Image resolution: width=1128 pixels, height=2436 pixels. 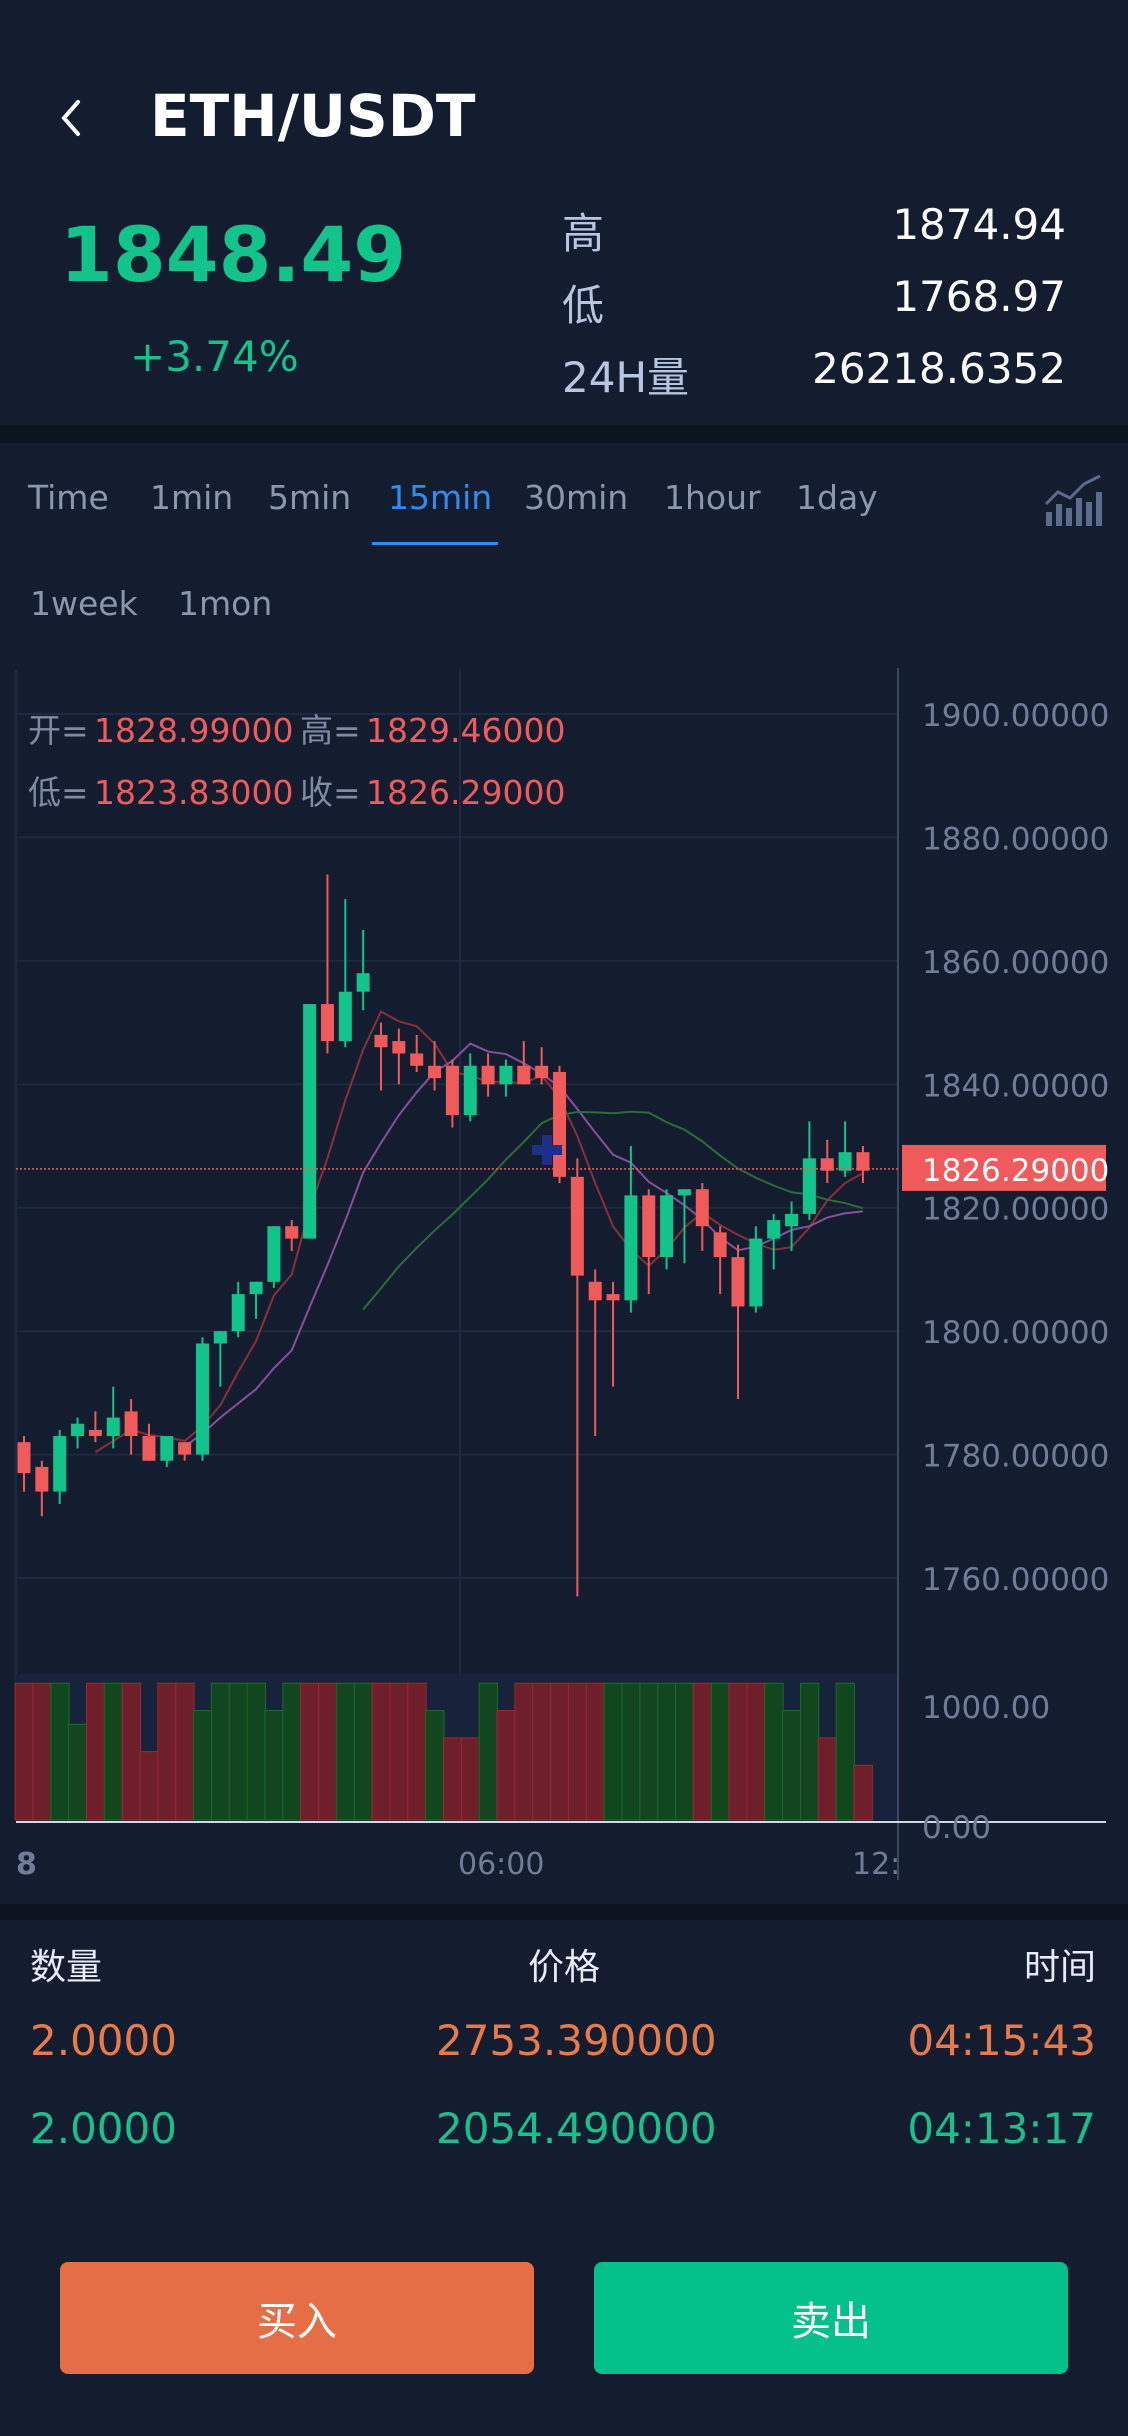 What do you see at coordinates (103, 2128) in the screenshot?
I see `trade-row-qty: 2.0000` at bounding box center [103, 2128].